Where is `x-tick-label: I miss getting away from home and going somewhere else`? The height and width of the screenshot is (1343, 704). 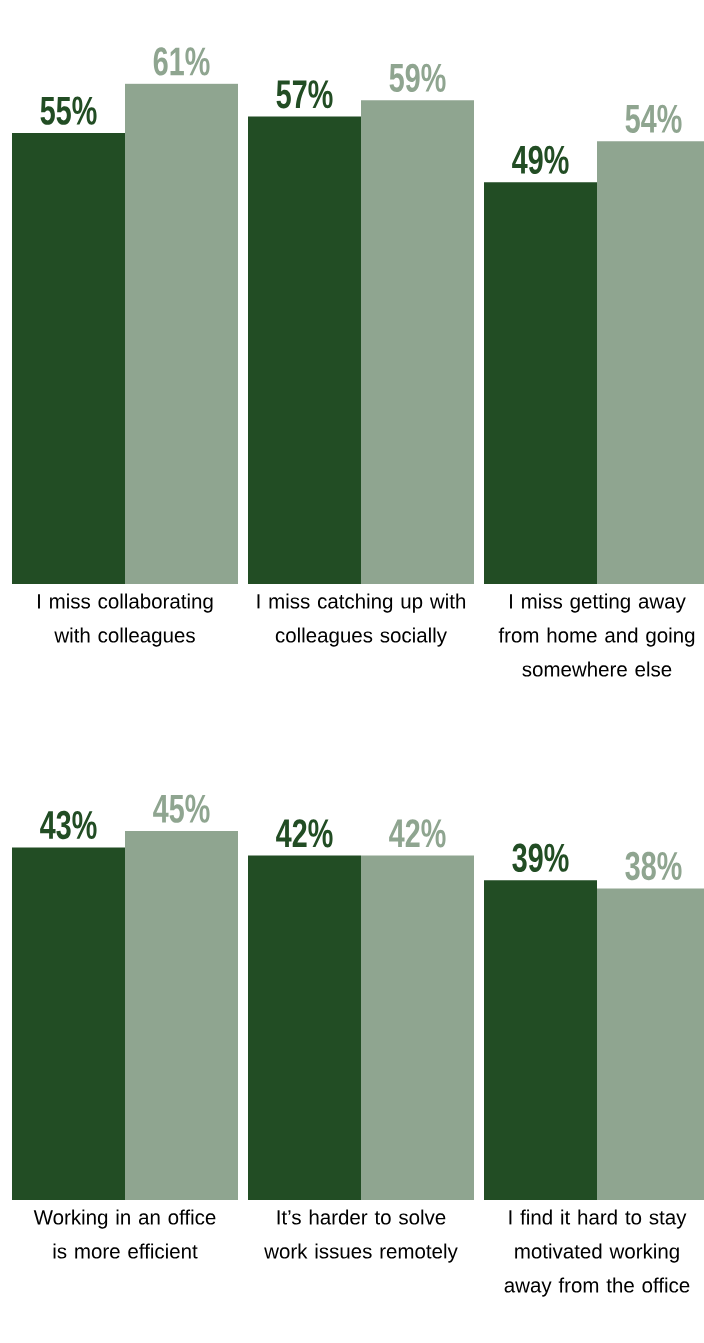 x-tick-label: I miss getting away from home and going somewhere else is located at coordinates (596, 635).